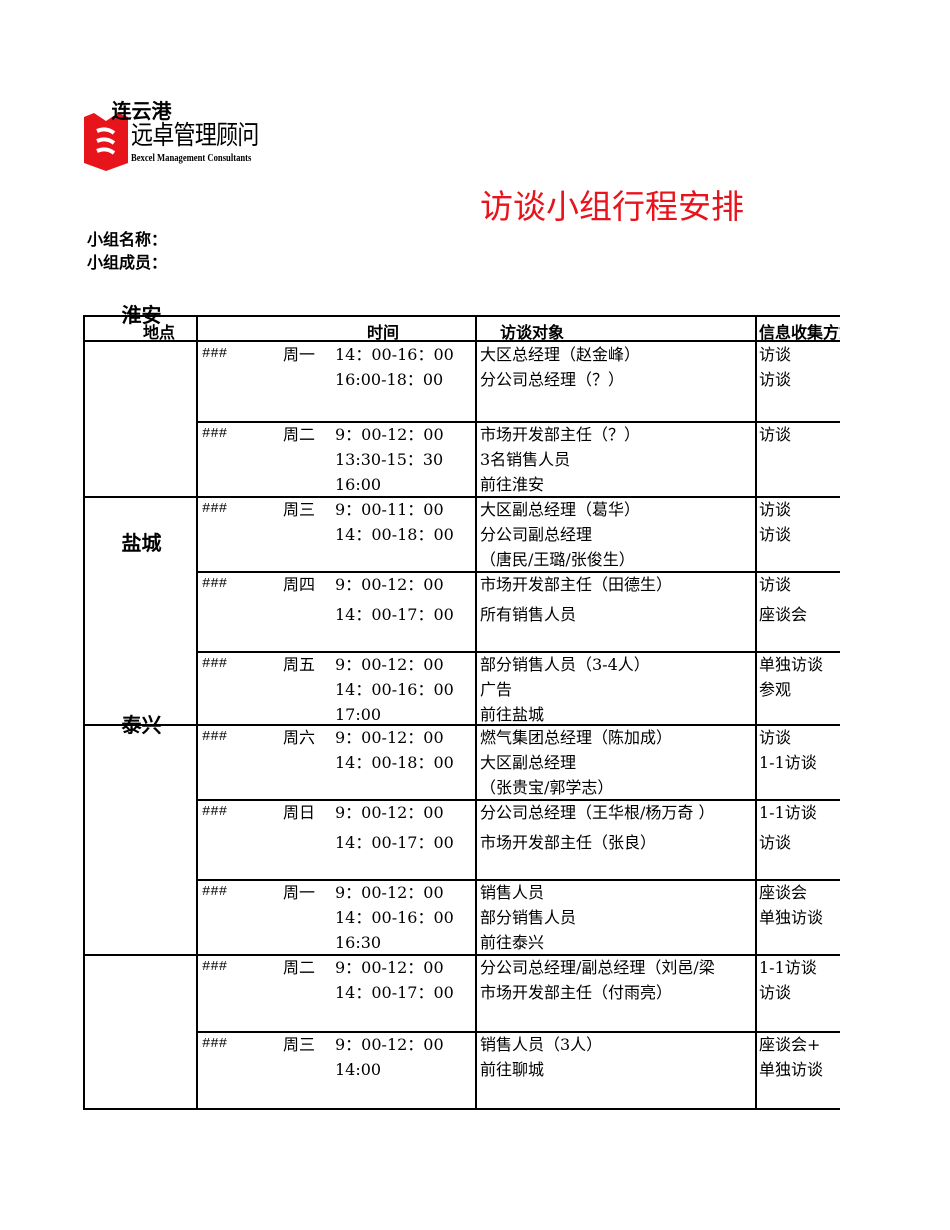 This screenshot has height=1230, width=950. I want to click on weekday-cell: 周四, so click(299, 584).